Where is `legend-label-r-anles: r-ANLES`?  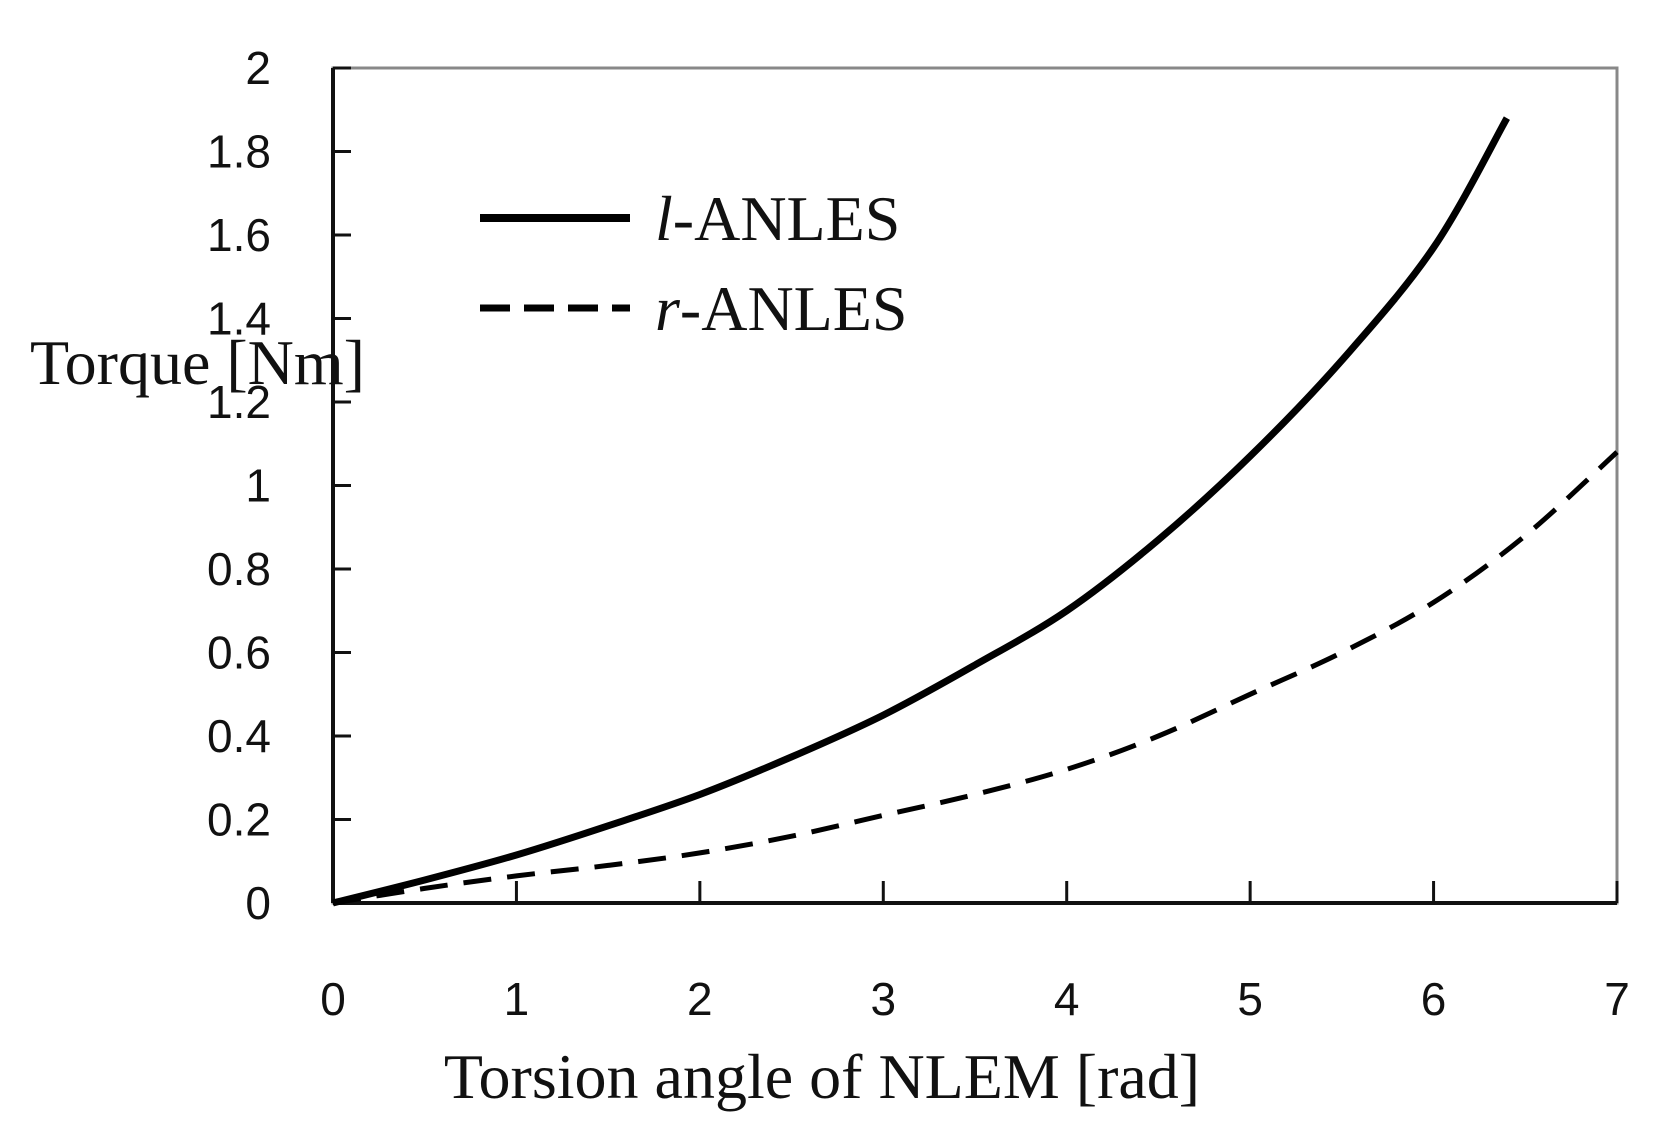
legend-label-r-anles: r-ANLES is located at coordinates (781, 308).